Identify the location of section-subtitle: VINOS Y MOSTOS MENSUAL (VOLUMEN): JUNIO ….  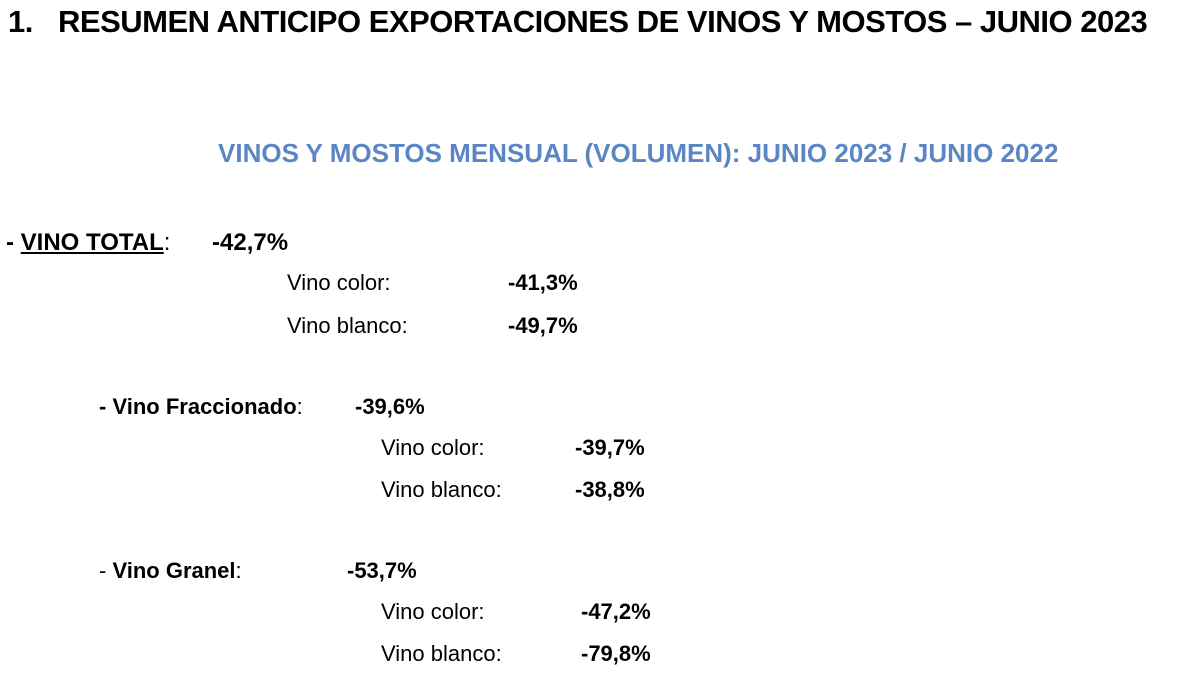
(638, 153).